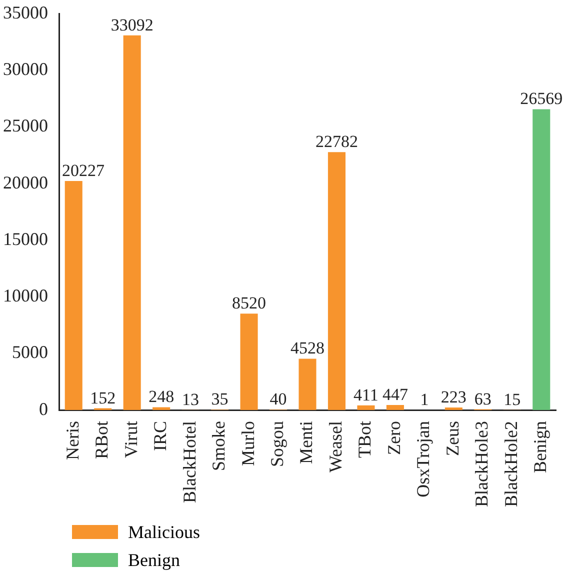  I want to click on data-label: 447, so click(395, 394).